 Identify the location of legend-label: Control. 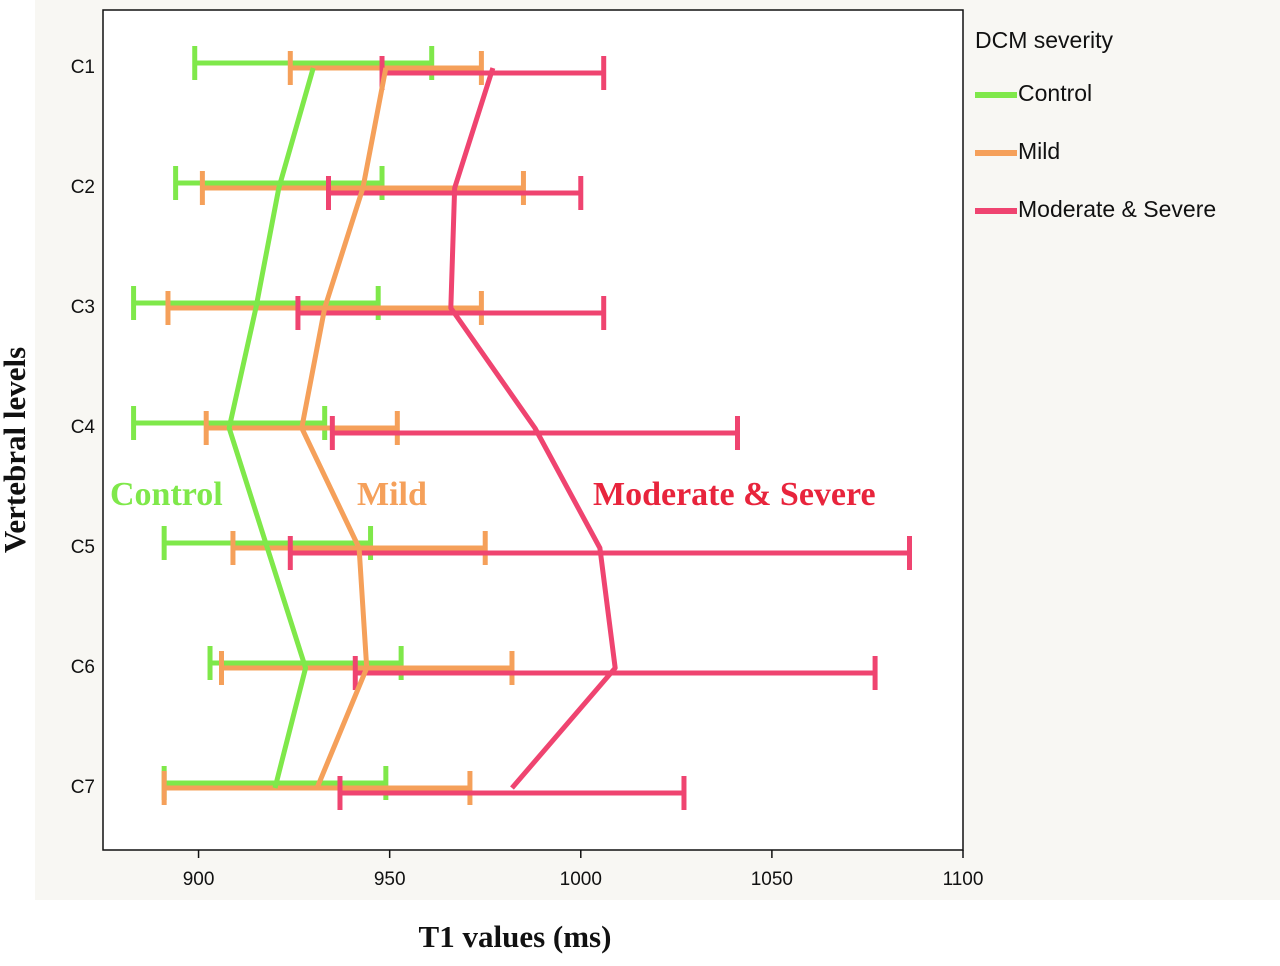
(1055, 93).